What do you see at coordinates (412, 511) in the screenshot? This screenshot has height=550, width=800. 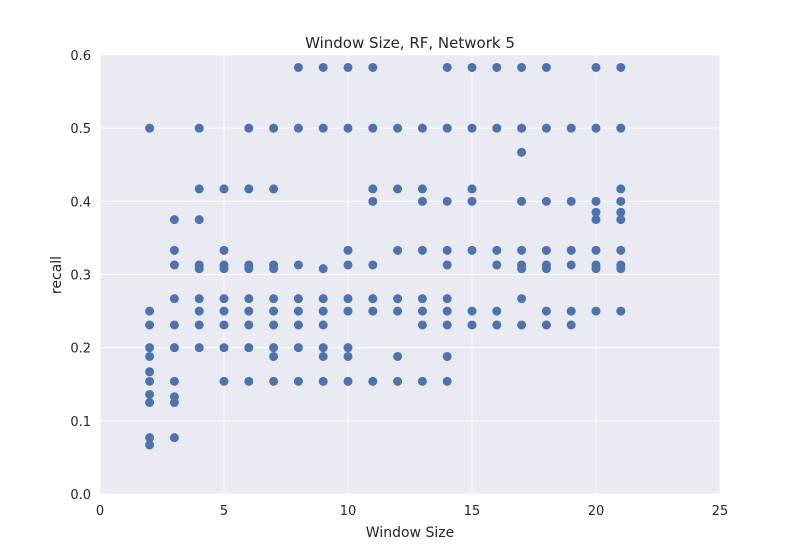 I see `x-tick-labels: 0 5 10 15 20 25` at bounding box center [412, 511].